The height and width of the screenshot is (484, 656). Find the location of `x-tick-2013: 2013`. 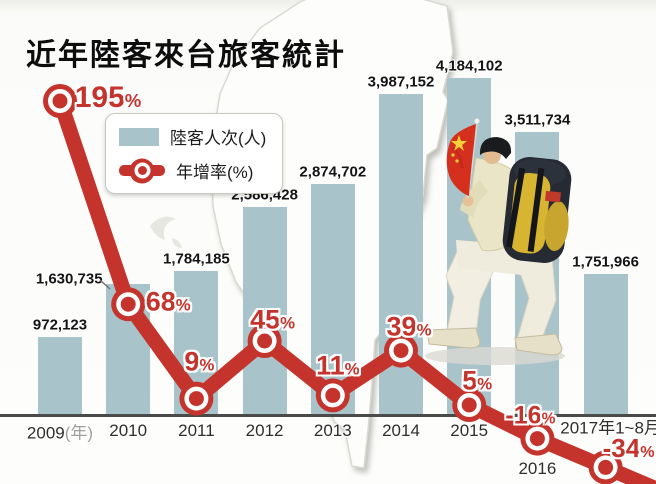

x-tick-2013: 2013 is located at coordinates (332, 430).